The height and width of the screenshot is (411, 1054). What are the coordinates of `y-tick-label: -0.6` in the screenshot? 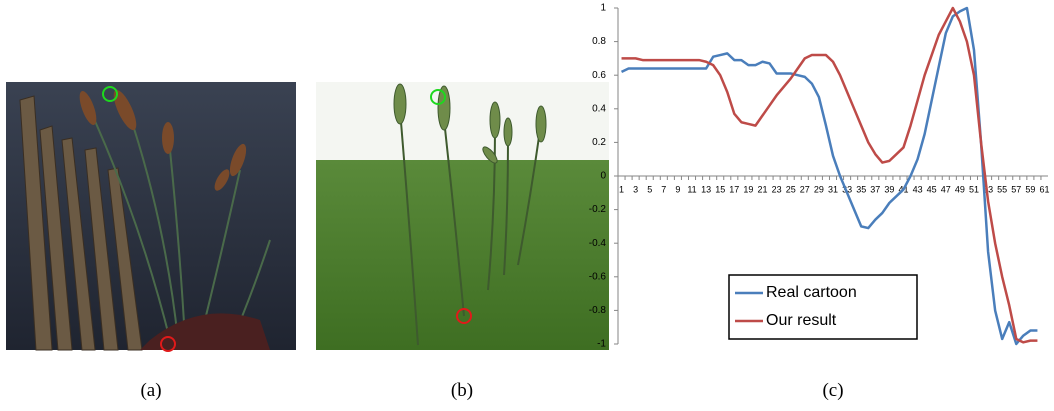 It's located at (598, 276).